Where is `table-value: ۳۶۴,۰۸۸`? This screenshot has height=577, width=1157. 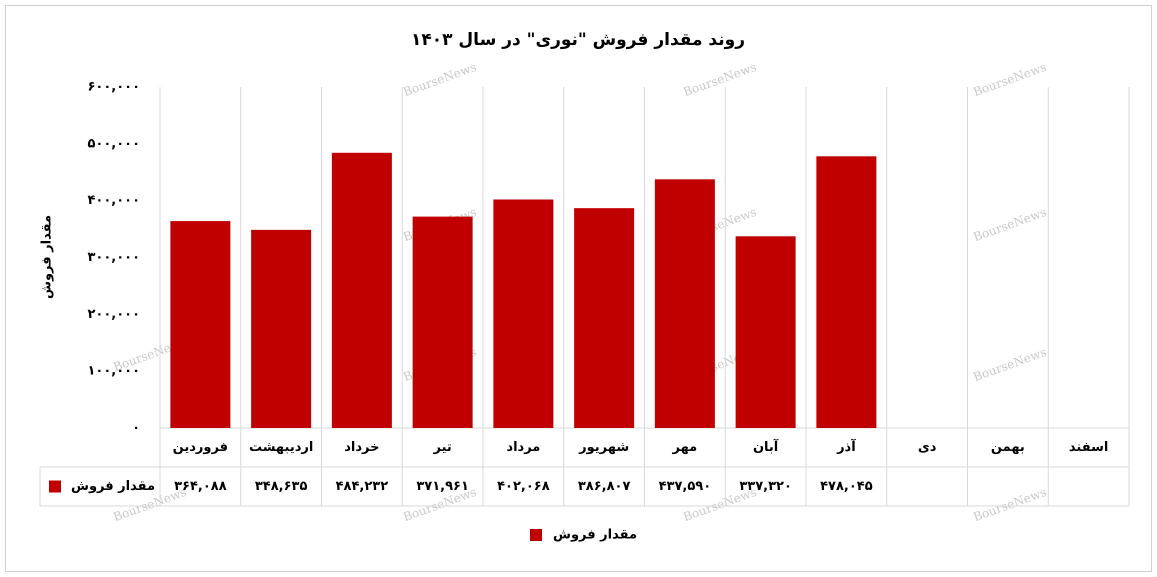
table-value: ۳۶۴,۰۸۸ is located at coordinates (200, 486).